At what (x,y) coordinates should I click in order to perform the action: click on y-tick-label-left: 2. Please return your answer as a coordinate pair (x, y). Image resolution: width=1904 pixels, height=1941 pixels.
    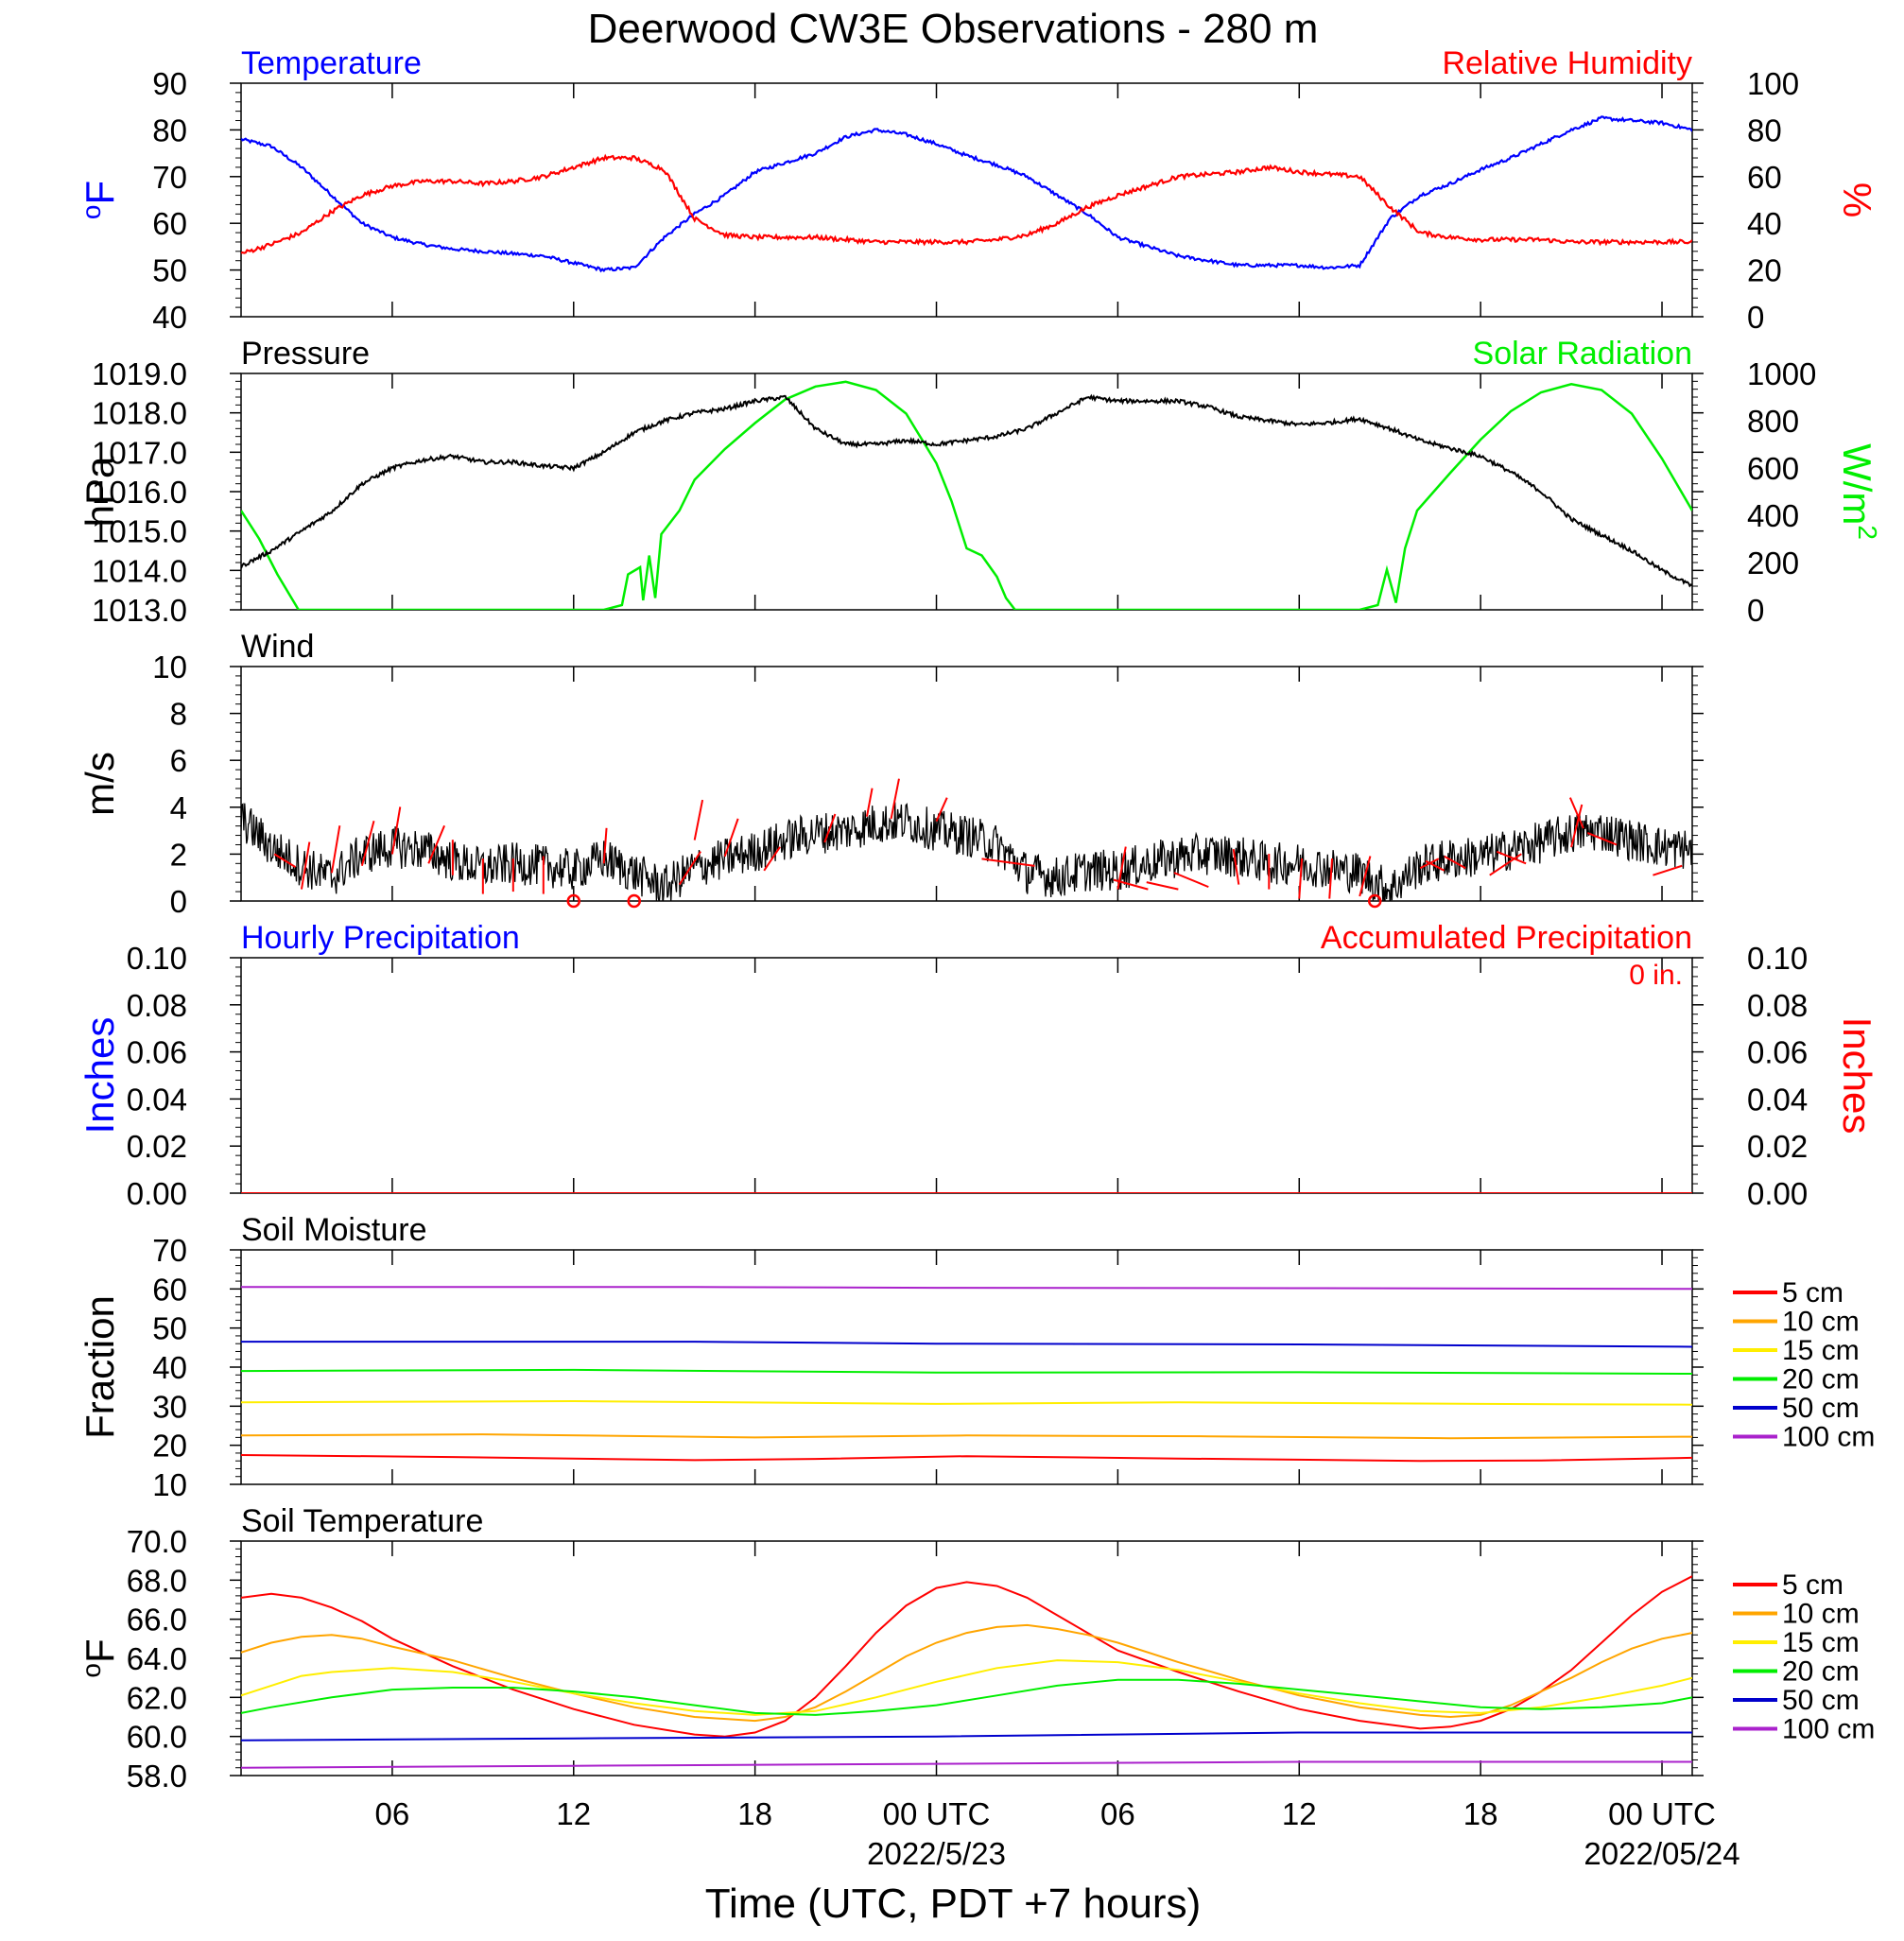
    Looking at the image, I should click on (178, 855).